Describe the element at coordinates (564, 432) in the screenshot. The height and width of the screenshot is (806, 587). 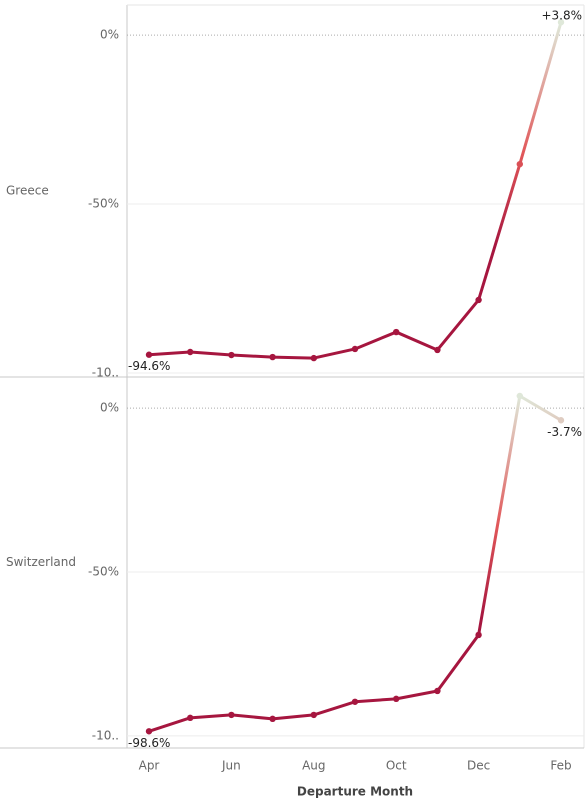
I see `value-label: -3.7%` at that location.